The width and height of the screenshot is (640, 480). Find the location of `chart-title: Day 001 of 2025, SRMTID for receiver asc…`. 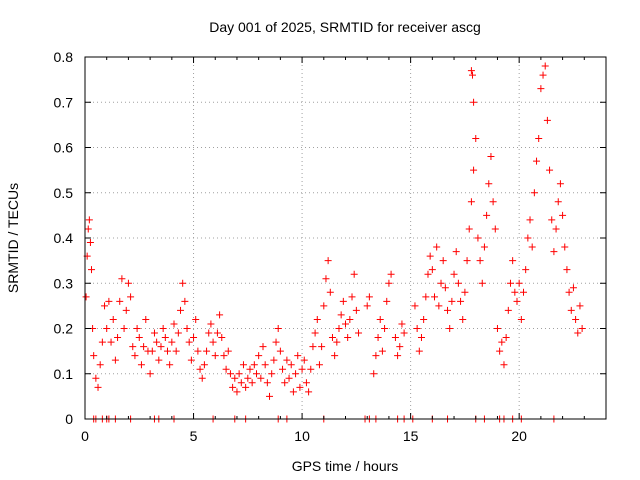

chart-title: Day 001 of 2025, SRMTID for receiver asc… is located at coordinates (345, 27).